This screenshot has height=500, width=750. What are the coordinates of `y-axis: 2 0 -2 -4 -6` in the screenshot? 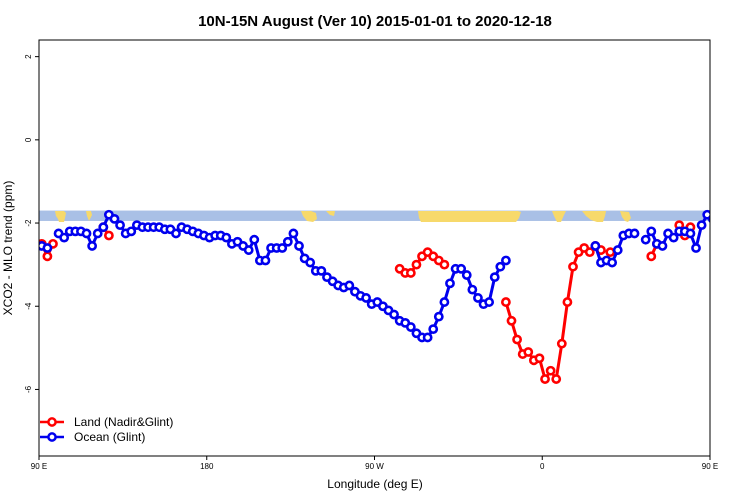 It's located at (31, 223).